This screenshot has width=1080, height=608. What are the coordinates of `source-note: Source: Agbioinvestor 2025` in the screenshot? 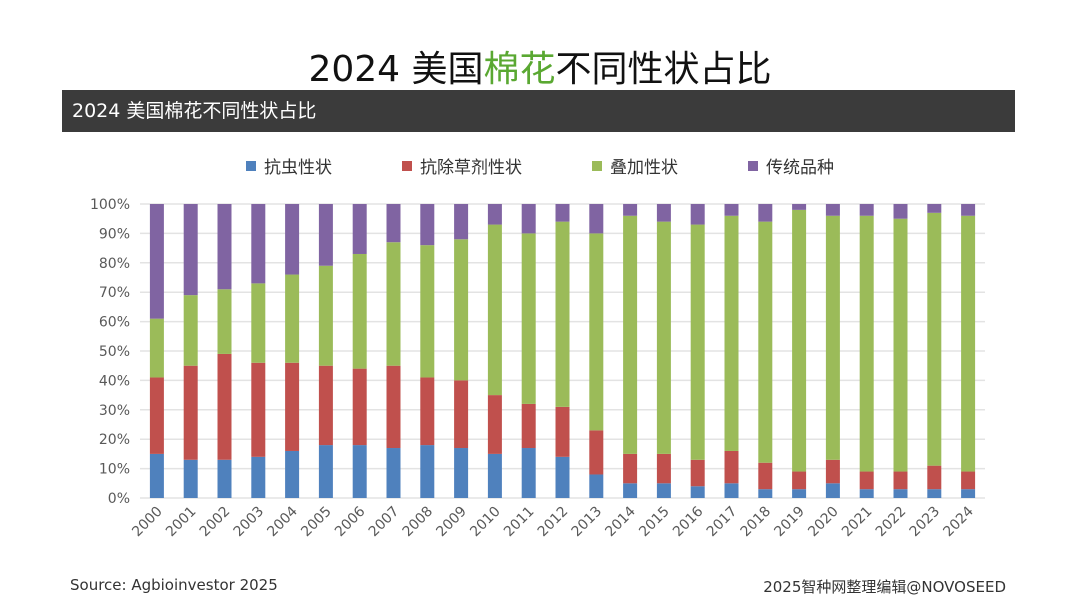 It's located at (174, 585).